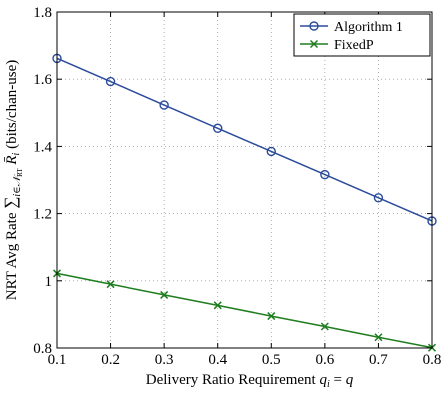 The height and width of the screenshot is (393, 444). I want to click on x-tick-label: 0.6, so click(324, 360).